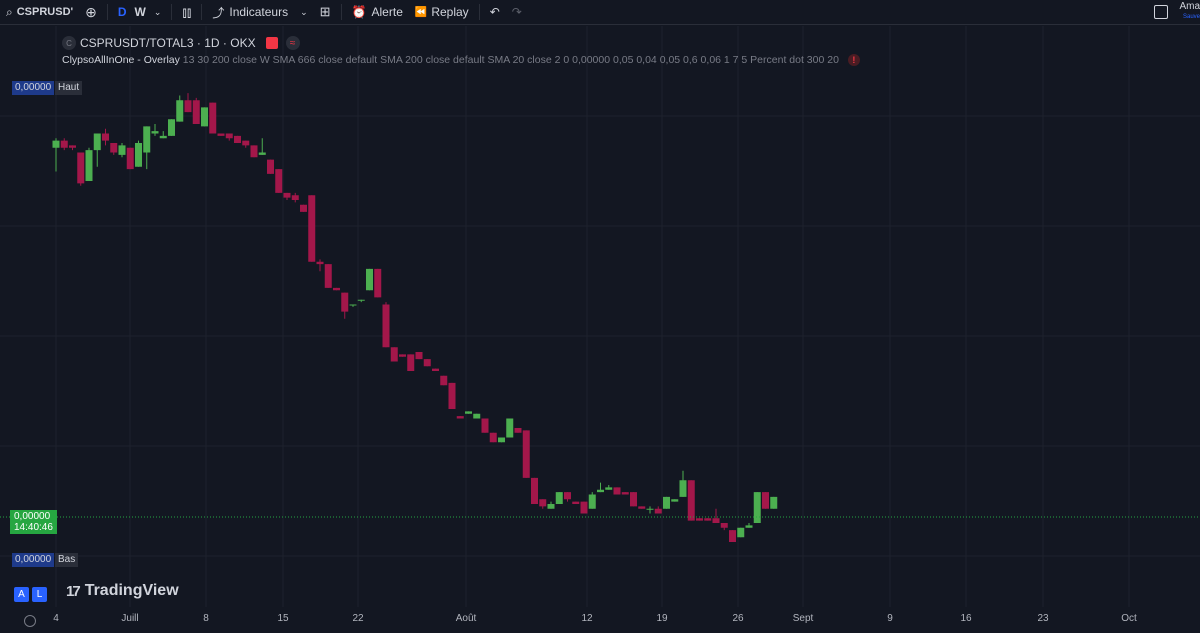  I want to click on chart-type-button: ⫾⫾, so click(186, 12).